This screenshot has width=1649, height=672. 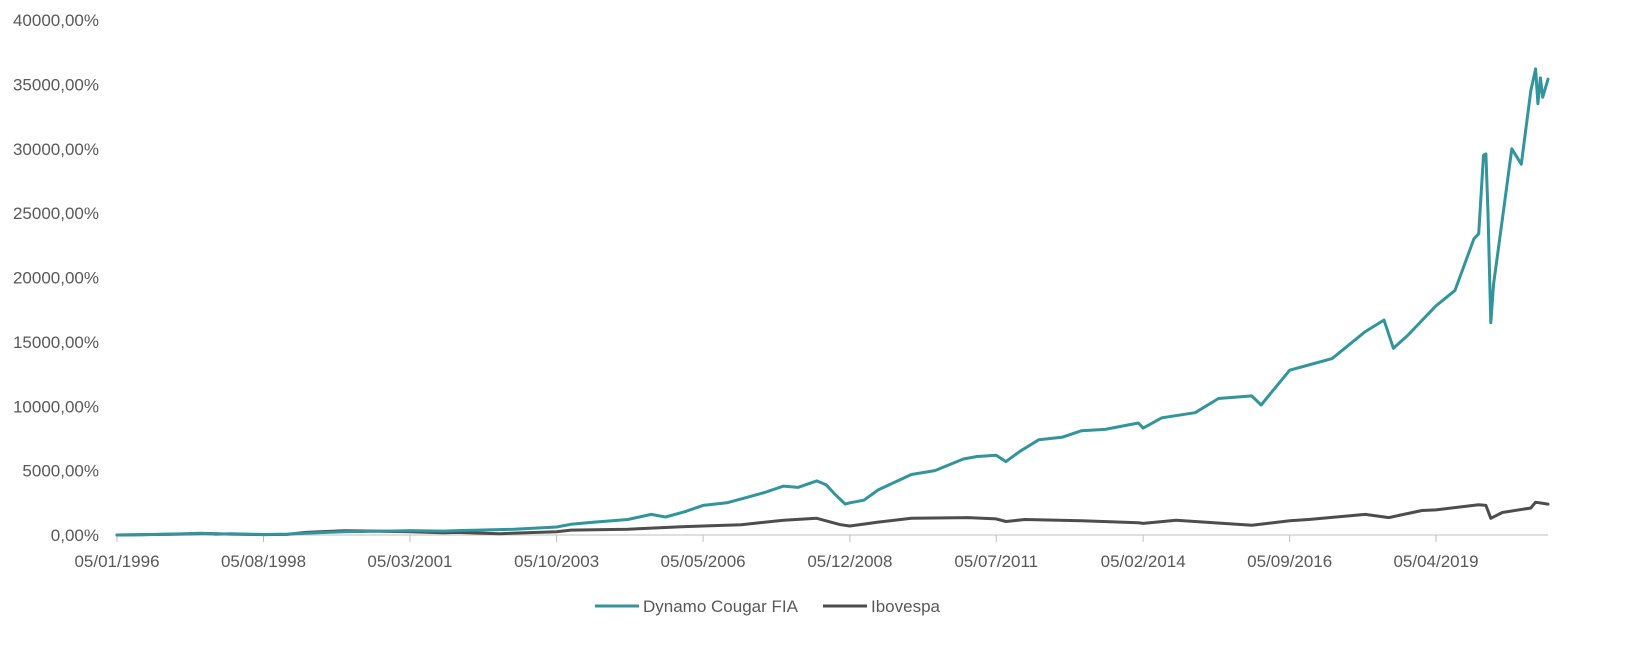 What do you see at coordinates (409, 561) in the screenshot?
I see `x-tick-label: 05/03/2001` at bounding box center [409, 561].